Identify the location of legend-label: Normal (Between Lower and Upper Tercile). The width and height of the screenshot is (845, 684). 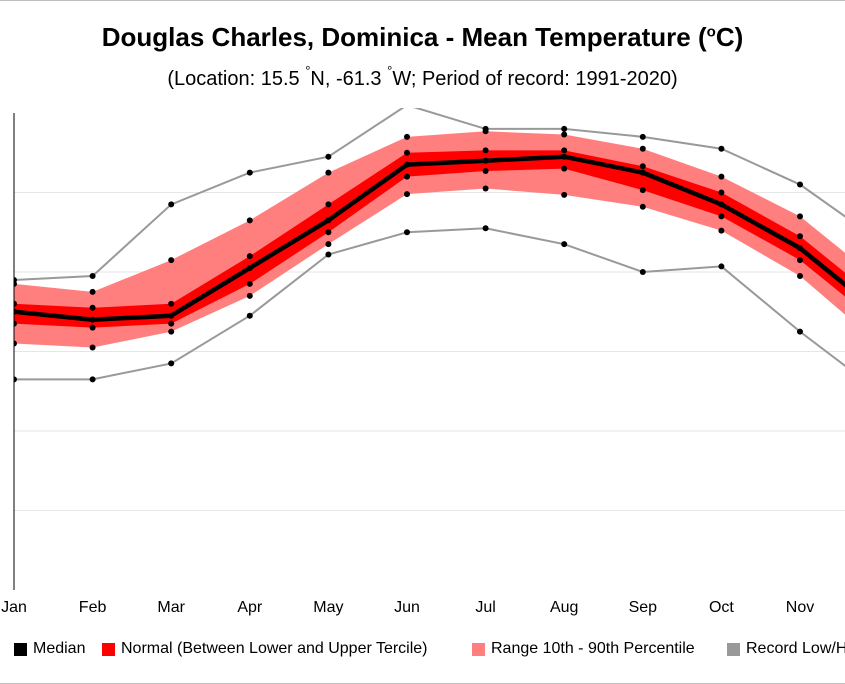
(274, 648).